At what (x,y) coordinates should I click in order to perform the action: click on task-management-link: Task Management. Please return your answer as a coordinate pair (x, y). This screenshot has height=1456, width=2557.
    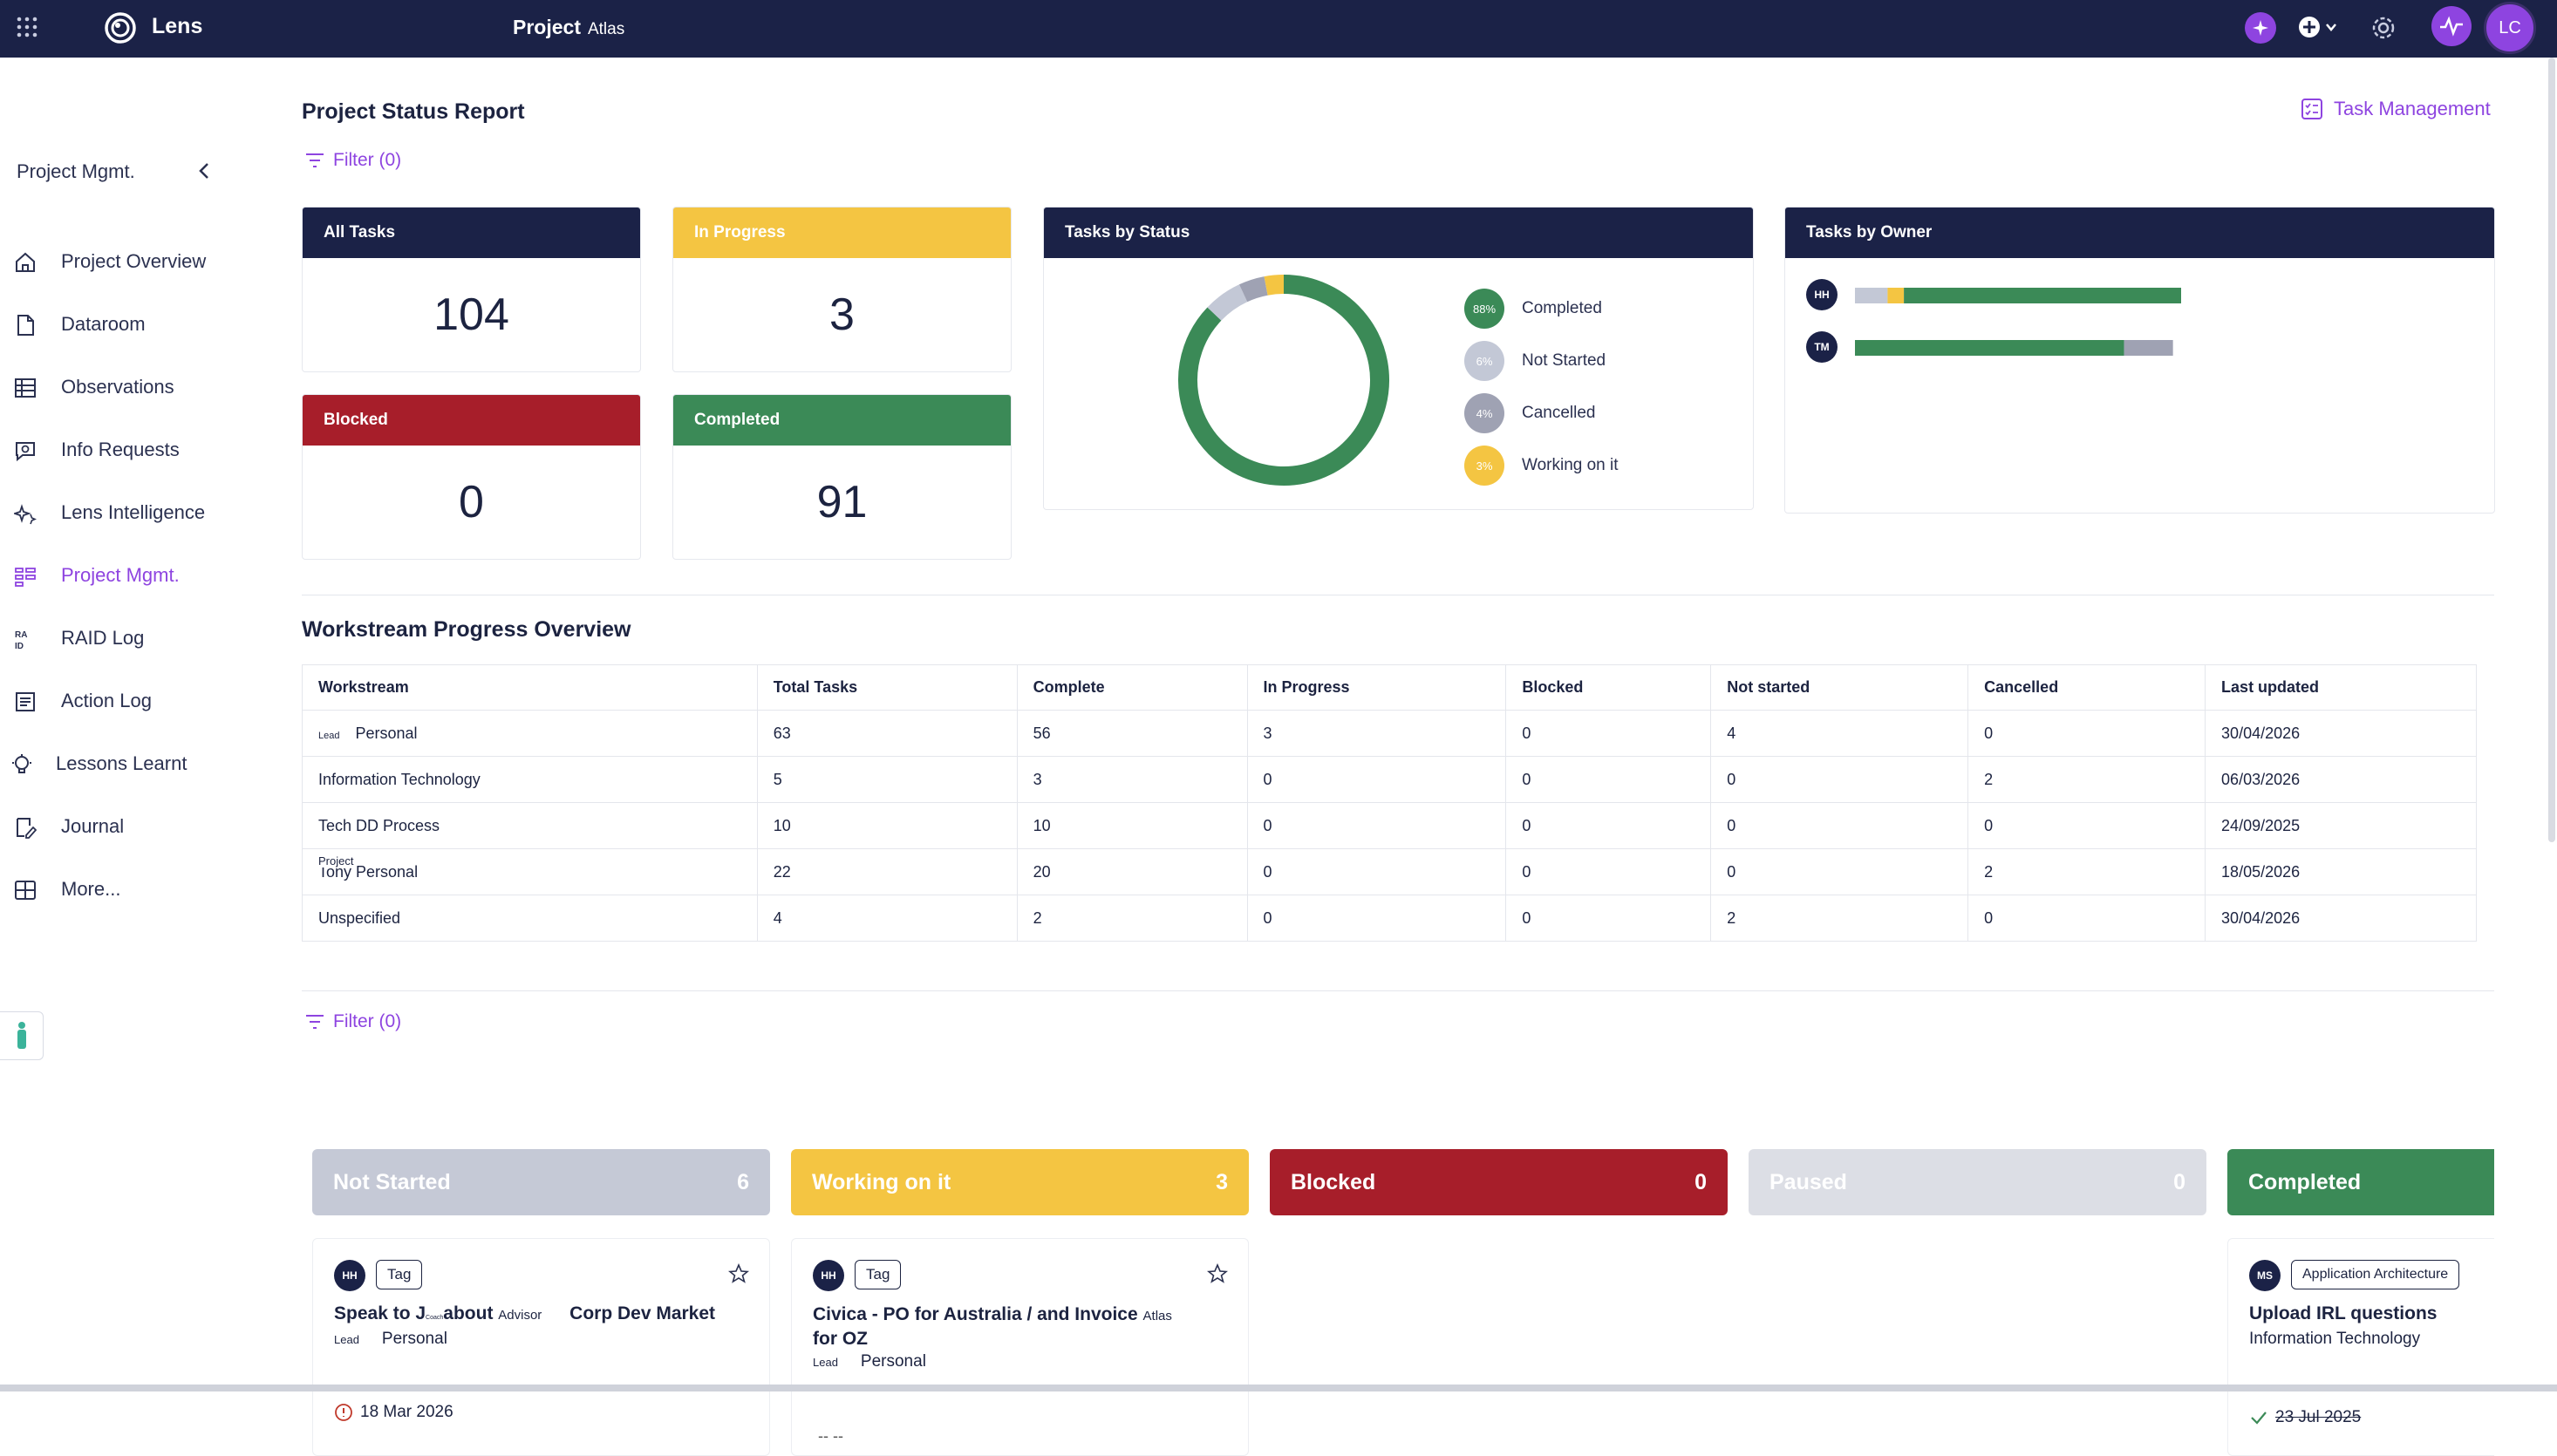
    Looking at the image, I should click on (2396, 109).